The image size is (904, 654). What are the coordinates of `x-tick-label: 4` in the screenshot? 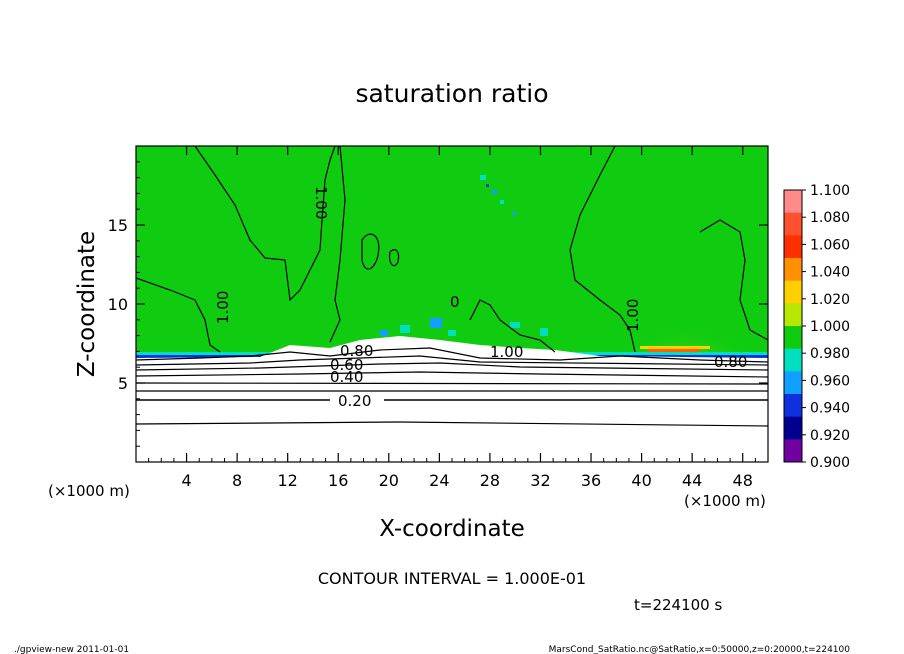 It's located at (186, 480).